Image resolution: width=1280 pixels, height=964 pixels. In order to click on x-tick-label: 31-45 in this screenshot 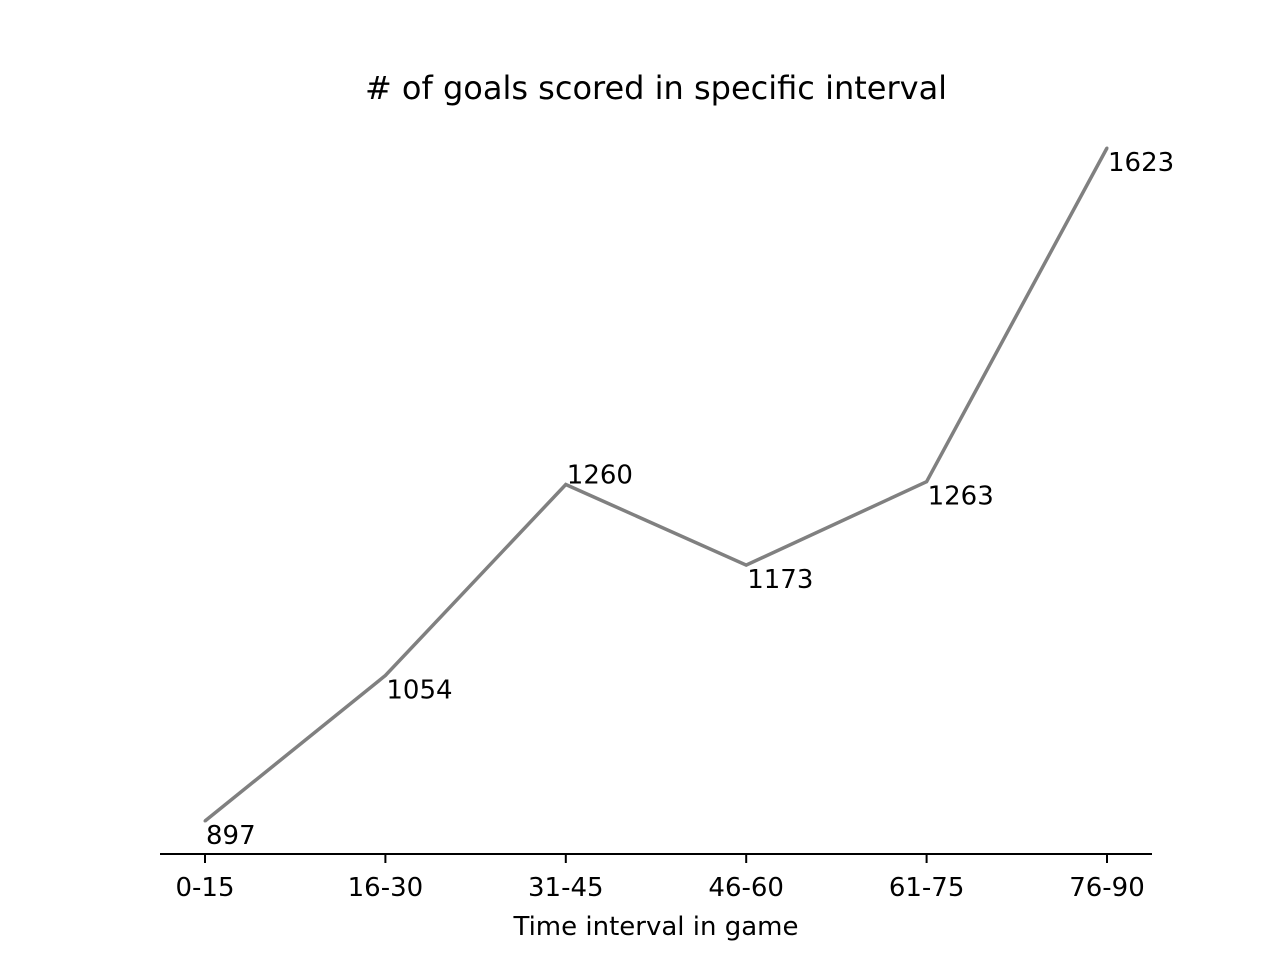, I will do `click(566, 888)`.